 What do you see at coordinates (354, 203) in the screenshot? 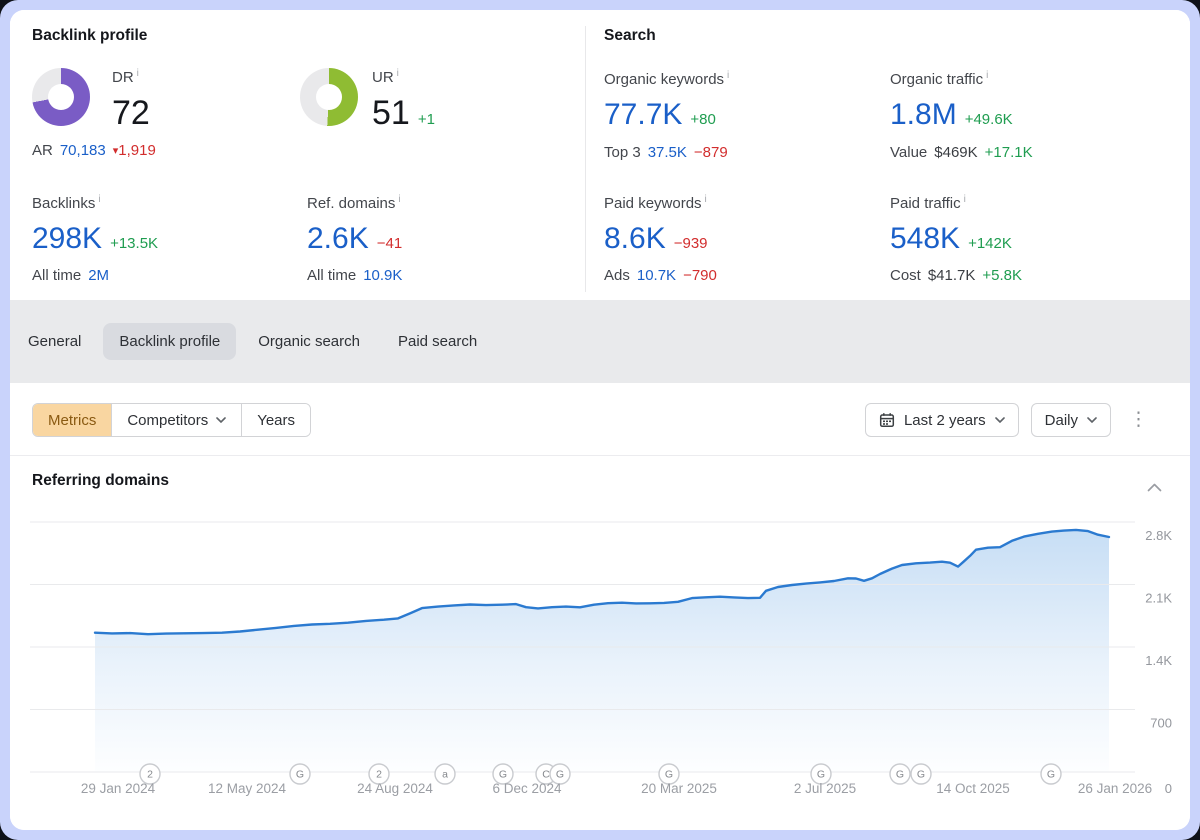
I see `ref-domains-label: Ref. domains i` at bounding box center [354, 203].